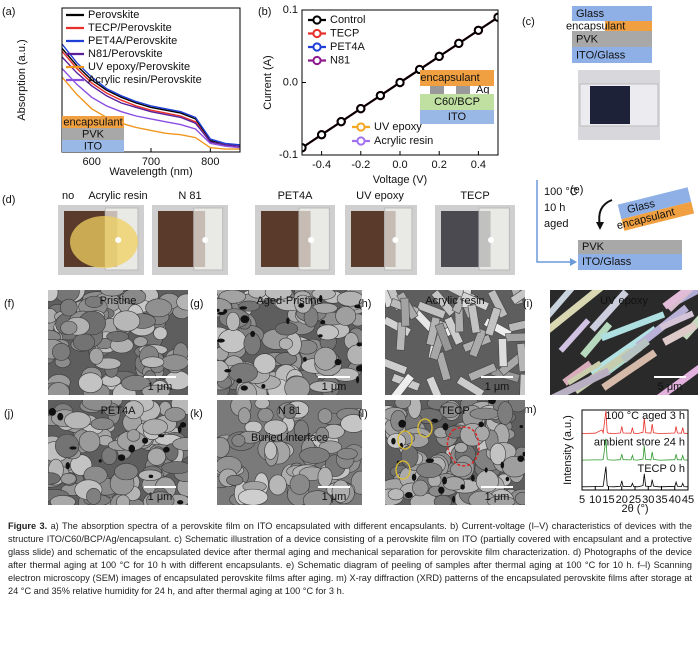 Image resolution: width=700 pixels, height=646 pixels. Describe the element at coordinates (132, 41) in the screenshot. I see `legend-label: PET4A/Perovskite` at that location.